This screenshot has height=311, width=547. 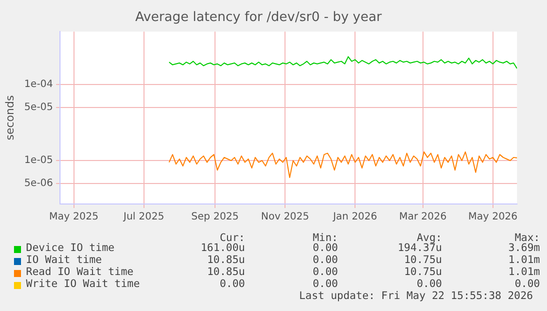 I want to click on y-tick-label: 5e-05, so click(x=39, y=107).